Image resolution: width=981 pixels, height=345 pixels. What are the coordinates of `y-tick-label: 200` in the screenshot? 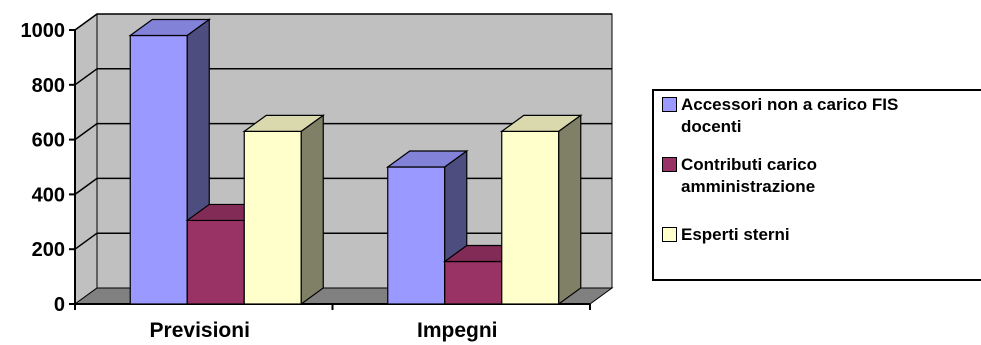 It's located at (48, 250).